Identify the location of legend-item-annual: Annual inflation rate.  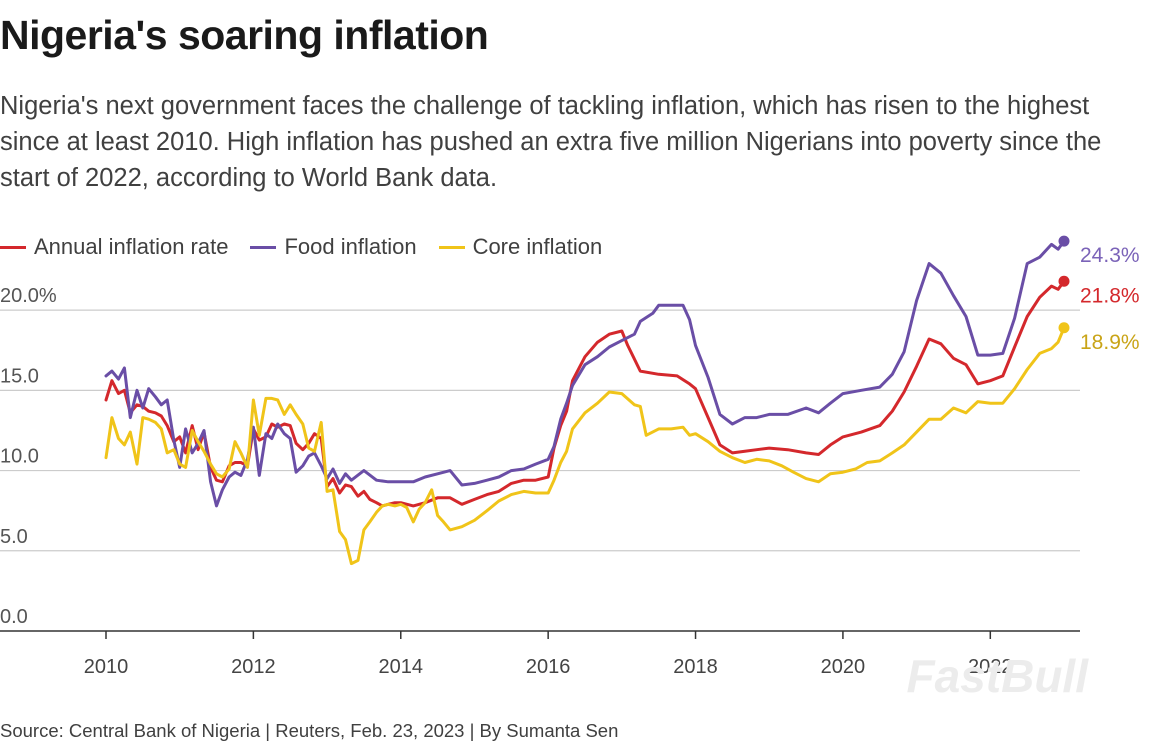
(114, 247).